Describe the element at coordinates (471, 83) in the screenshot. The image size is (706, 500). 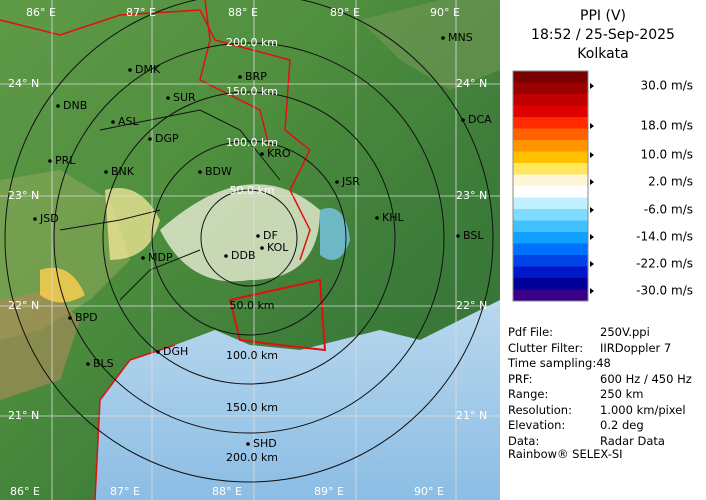
I see `lat-label: 24° N` at that location.